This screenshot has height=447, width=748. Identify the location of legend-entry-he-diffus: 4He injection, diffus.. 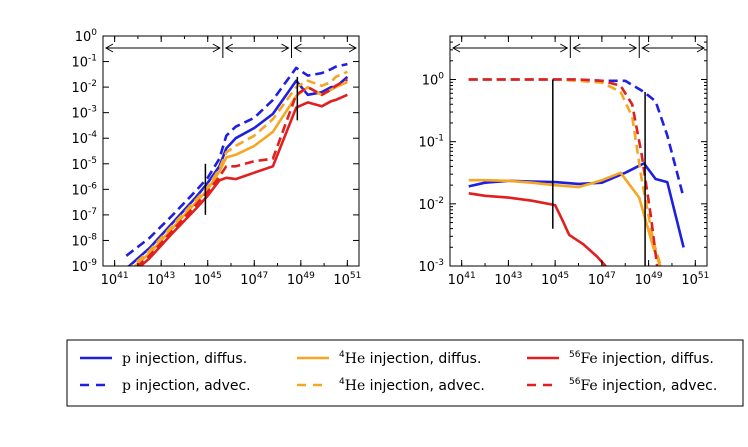
(410, 358).